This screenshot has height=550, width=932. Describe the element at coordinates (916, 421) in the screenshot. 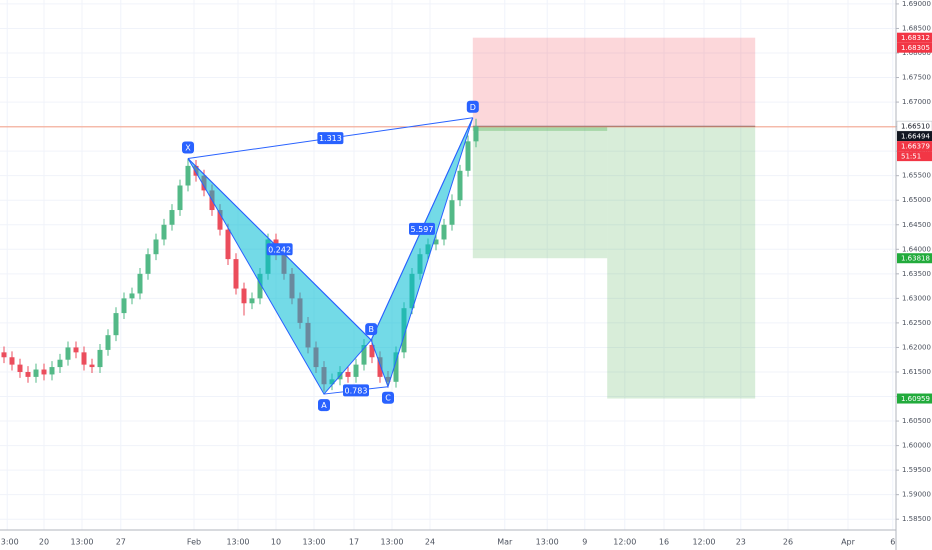

I see `y-tick-label: 1.60500` at that location.